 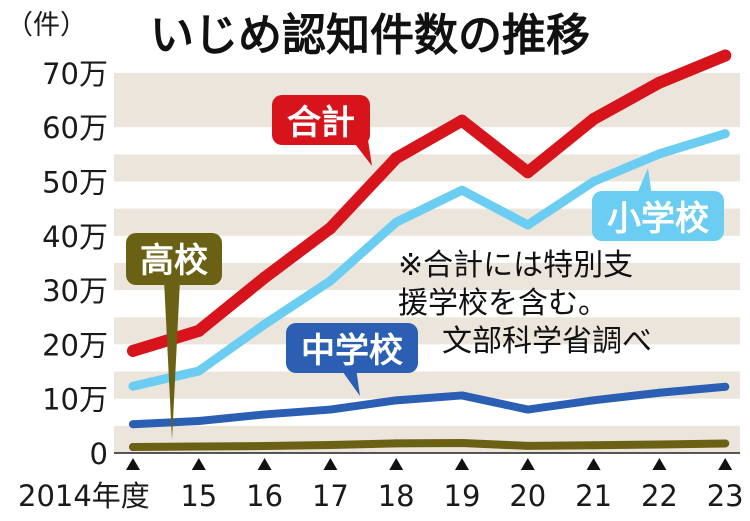 I want to click on x-tick-label: 19, so click(x=462, y=496).